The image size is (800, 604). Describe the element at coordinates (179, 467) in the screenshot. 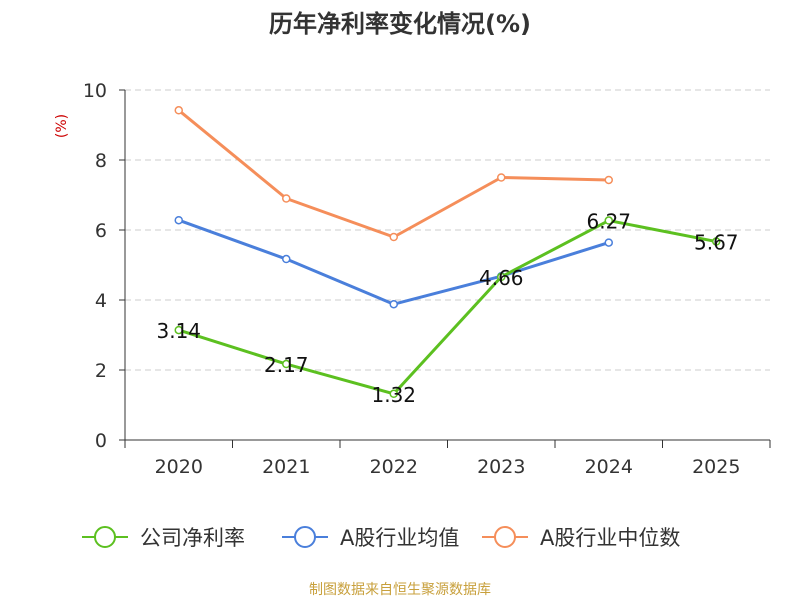

I see `x-tick-label: 2020` at that location.